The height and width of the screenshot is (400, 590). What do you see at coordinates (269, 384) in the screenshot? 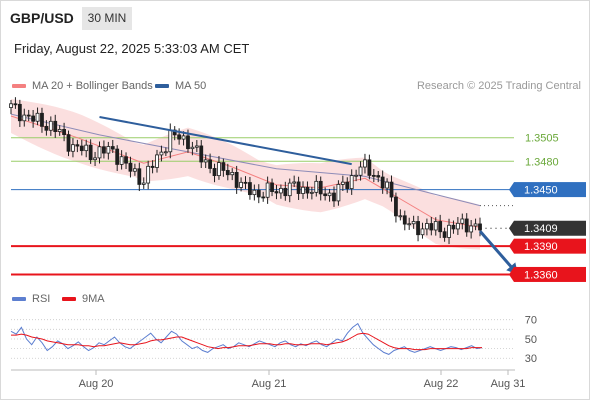
I see `x-tick-label: Aug 21` at bounding box center [269, 384].